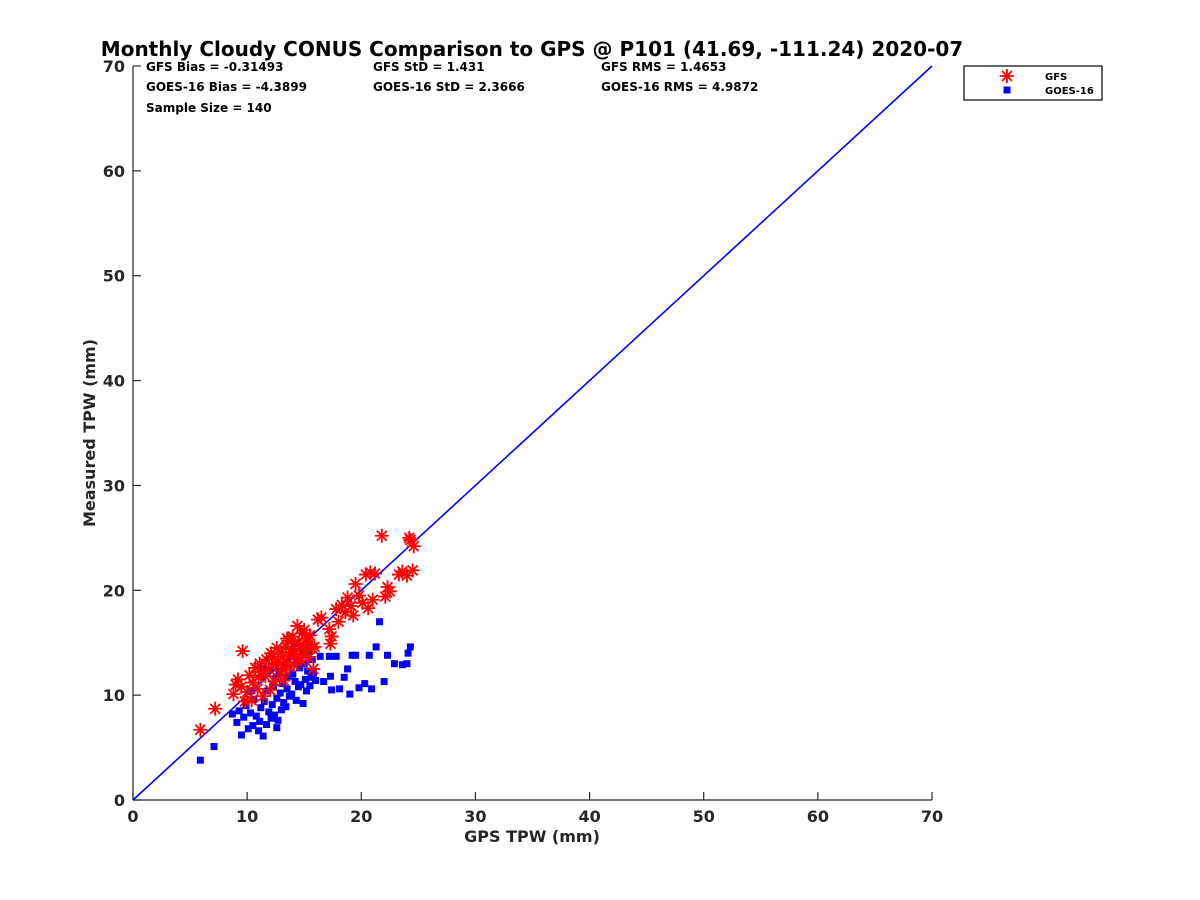  Describe the element at coordinates (214, 67) in the screenshot. I see `stat-annotation: GFS Bias = -0.31493` at that location.